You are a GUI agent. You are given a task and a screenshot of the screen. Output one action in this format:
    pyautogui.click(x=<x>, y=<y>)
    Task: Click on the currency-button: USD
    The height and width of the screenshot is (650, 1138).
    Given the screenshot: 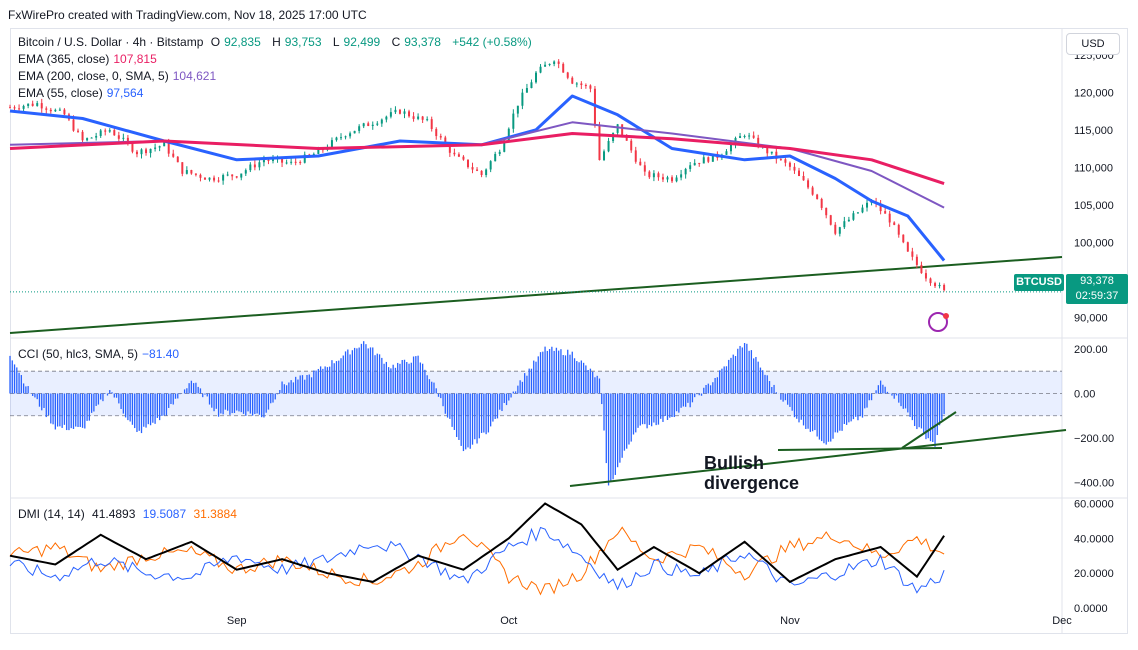 What is the action you would take?
    pyautogui.click(x=1093, y=44)
    